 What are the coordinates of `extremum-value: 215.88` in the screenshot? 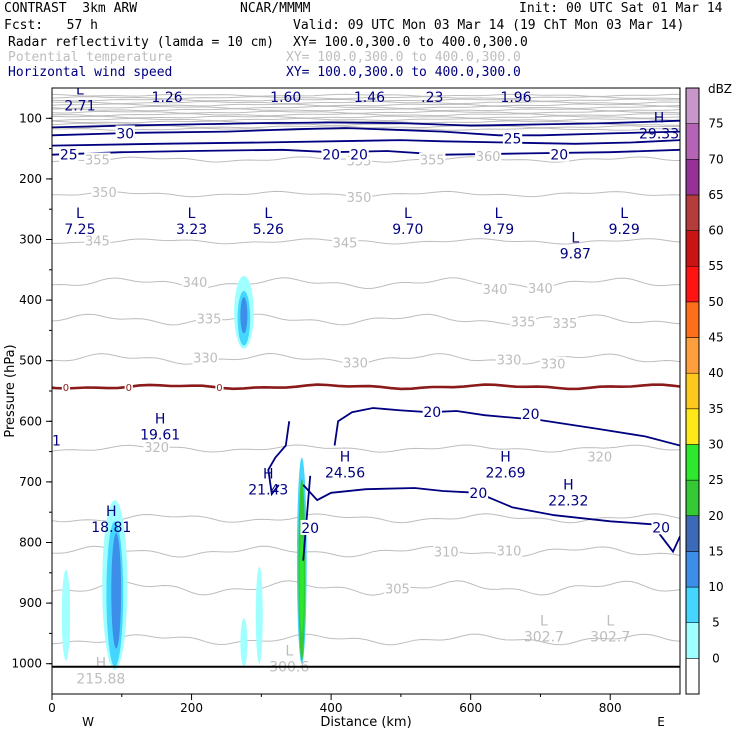 It's located at (100, 680).